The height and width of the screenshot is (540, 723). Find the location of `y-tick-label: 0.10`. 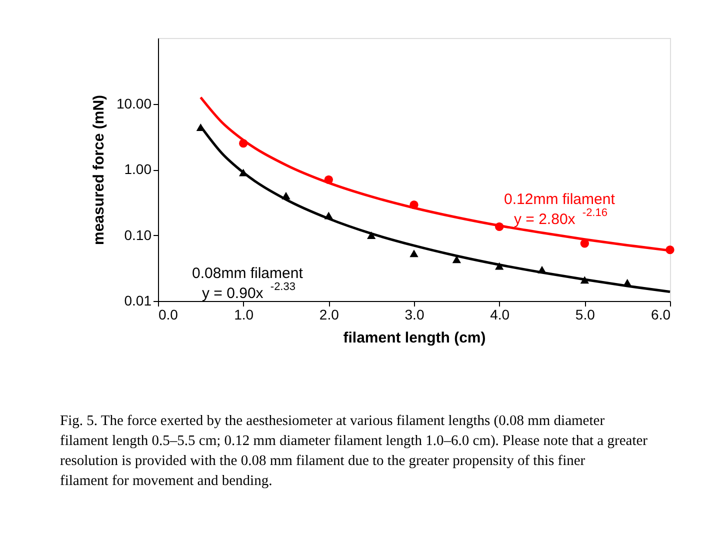

y-tick-label: 0.10 is located at coordinates (138, 234).